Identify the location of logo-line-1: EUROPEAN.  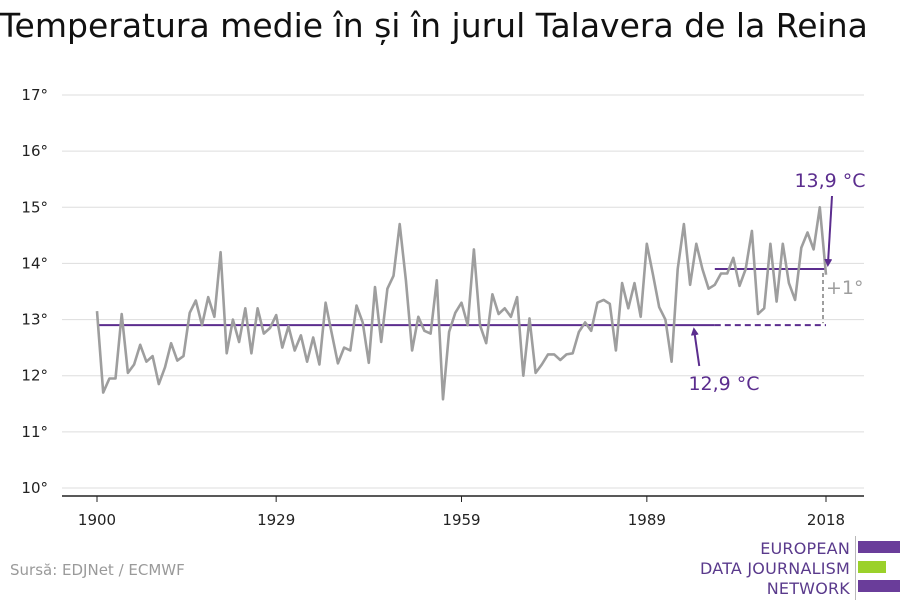
(805, 548).